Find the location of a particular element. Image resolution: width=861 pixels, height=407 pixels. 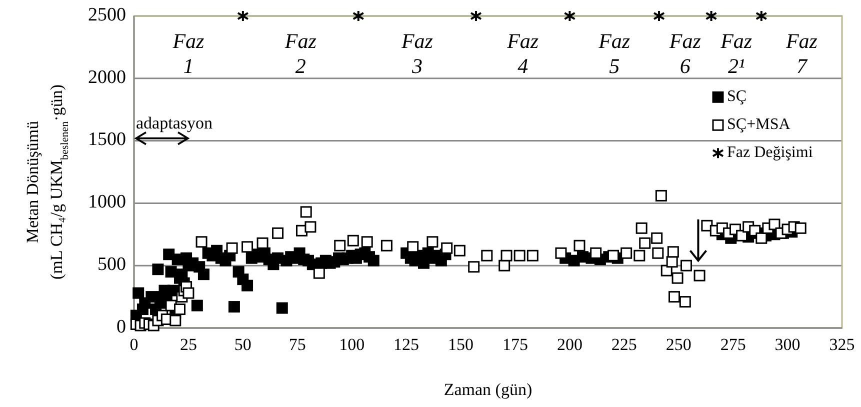

x-tick-label: 75 is located at coordinates (297, 344).